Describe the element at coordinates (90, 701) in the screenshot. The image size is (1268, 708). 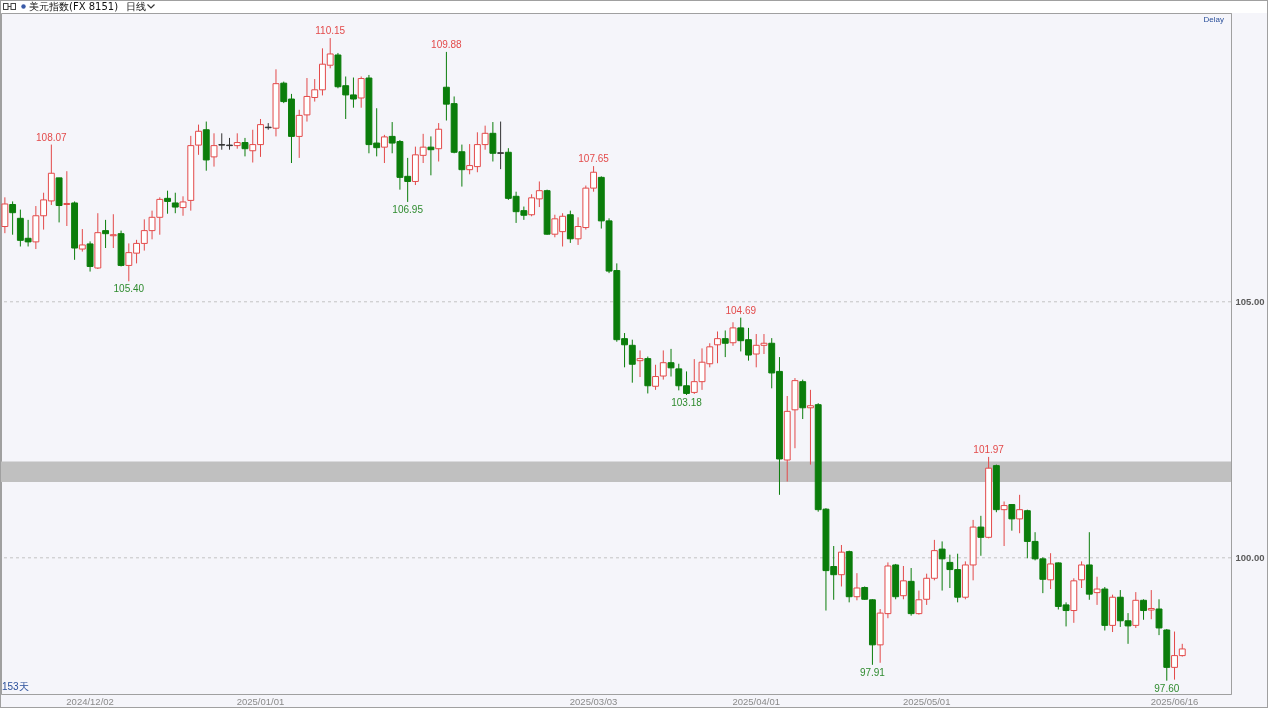
I see `x-tick-label: 2024/12/02` at that location.